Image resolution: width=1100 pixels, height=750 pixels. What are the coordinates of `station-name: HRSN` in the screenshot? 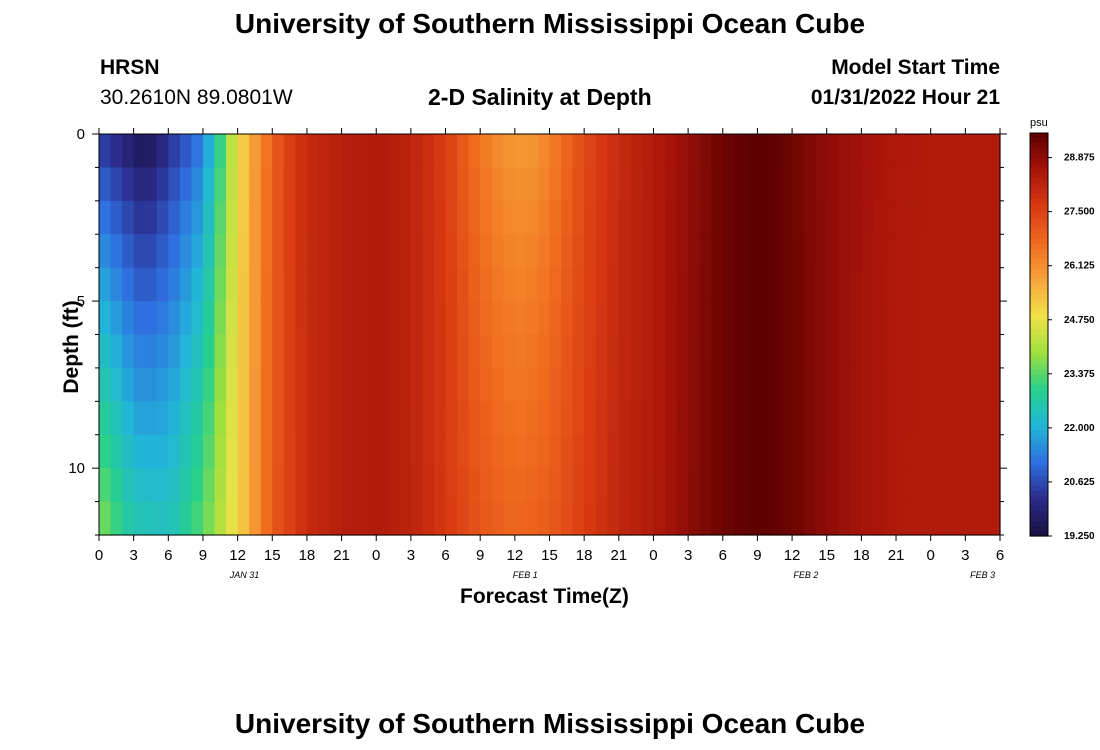 It's located at (130, 67).